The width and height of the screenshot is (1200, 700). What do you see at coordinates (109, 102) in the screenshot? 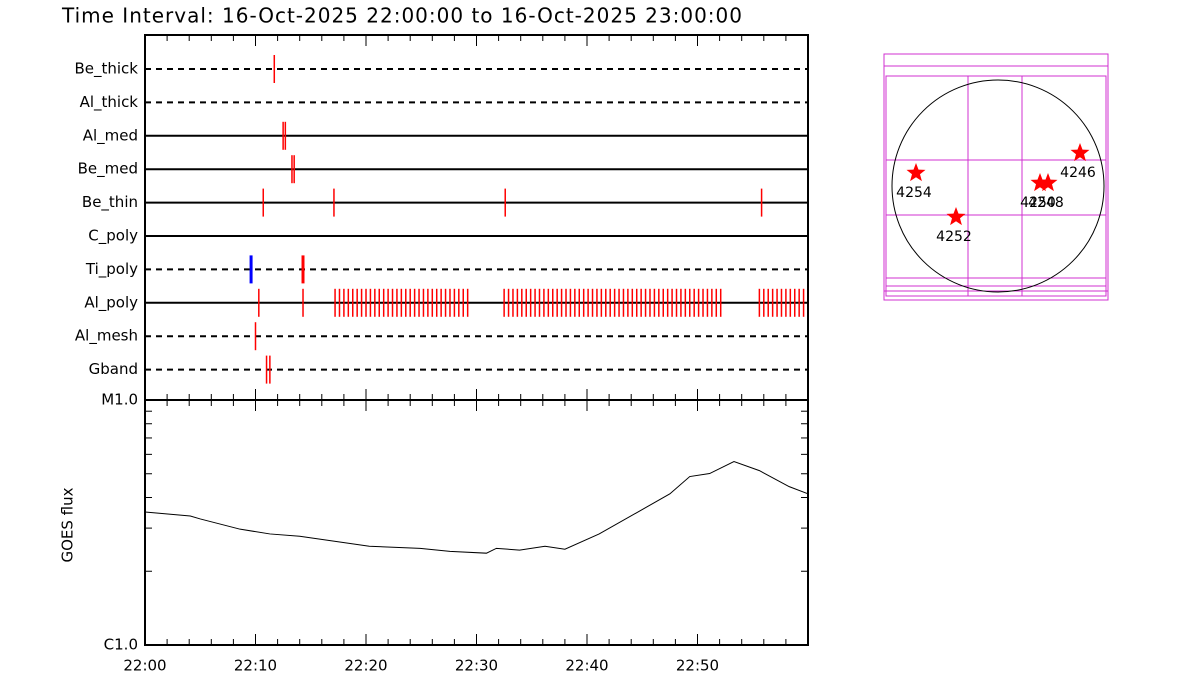
I see `row-label: Al_thick` at bounding box center [109, 102].